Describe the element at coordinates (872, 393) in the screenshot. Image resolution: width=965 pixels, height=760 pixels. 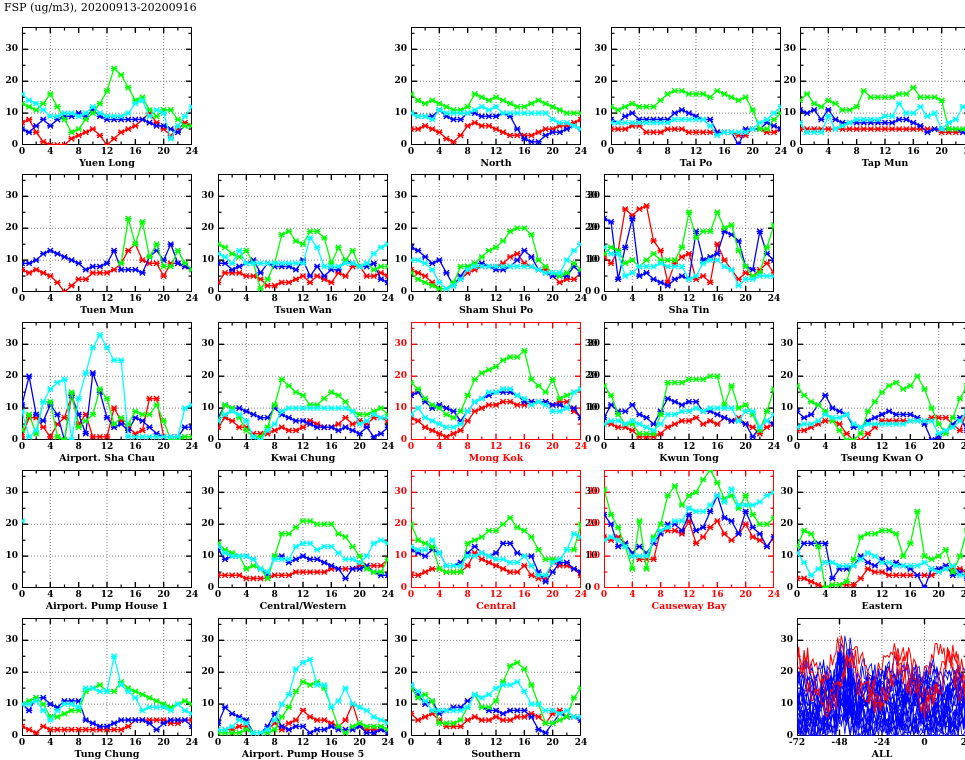
I see `plot-panel-tseung-kwan-o: 0 10 20 30 0 4 8 12 16 20 24 Tseung Kwan O` at that location.